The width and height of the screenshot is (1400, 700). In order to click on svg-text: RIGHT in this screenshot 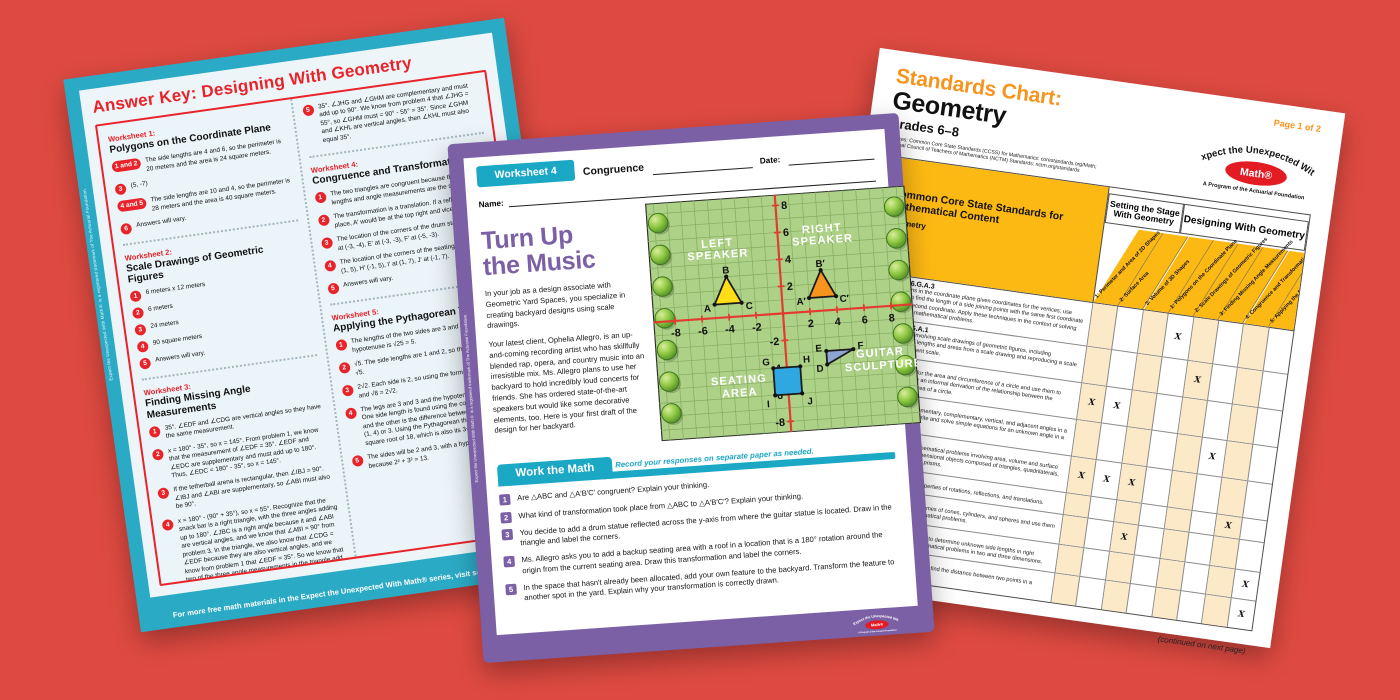, I will do `click(822, 229)`.